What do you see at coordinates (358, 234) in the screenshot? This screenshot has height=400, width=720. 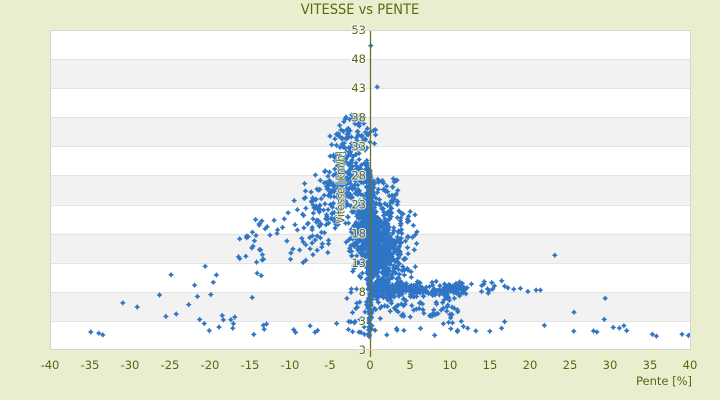 I see `y-tick-label: 18` at bounding box center [358, 234].